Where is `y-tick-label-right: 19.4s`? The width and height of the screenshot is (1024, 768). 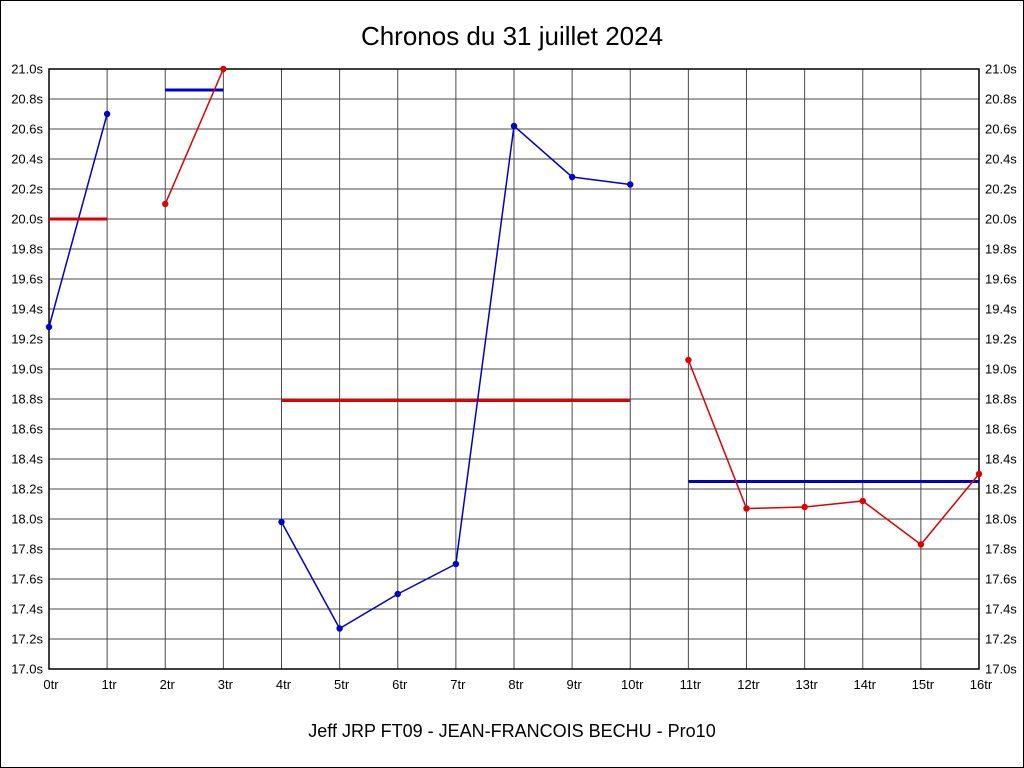 y-tick-label-right: 19.4s is located at coordinates (1001, 309).